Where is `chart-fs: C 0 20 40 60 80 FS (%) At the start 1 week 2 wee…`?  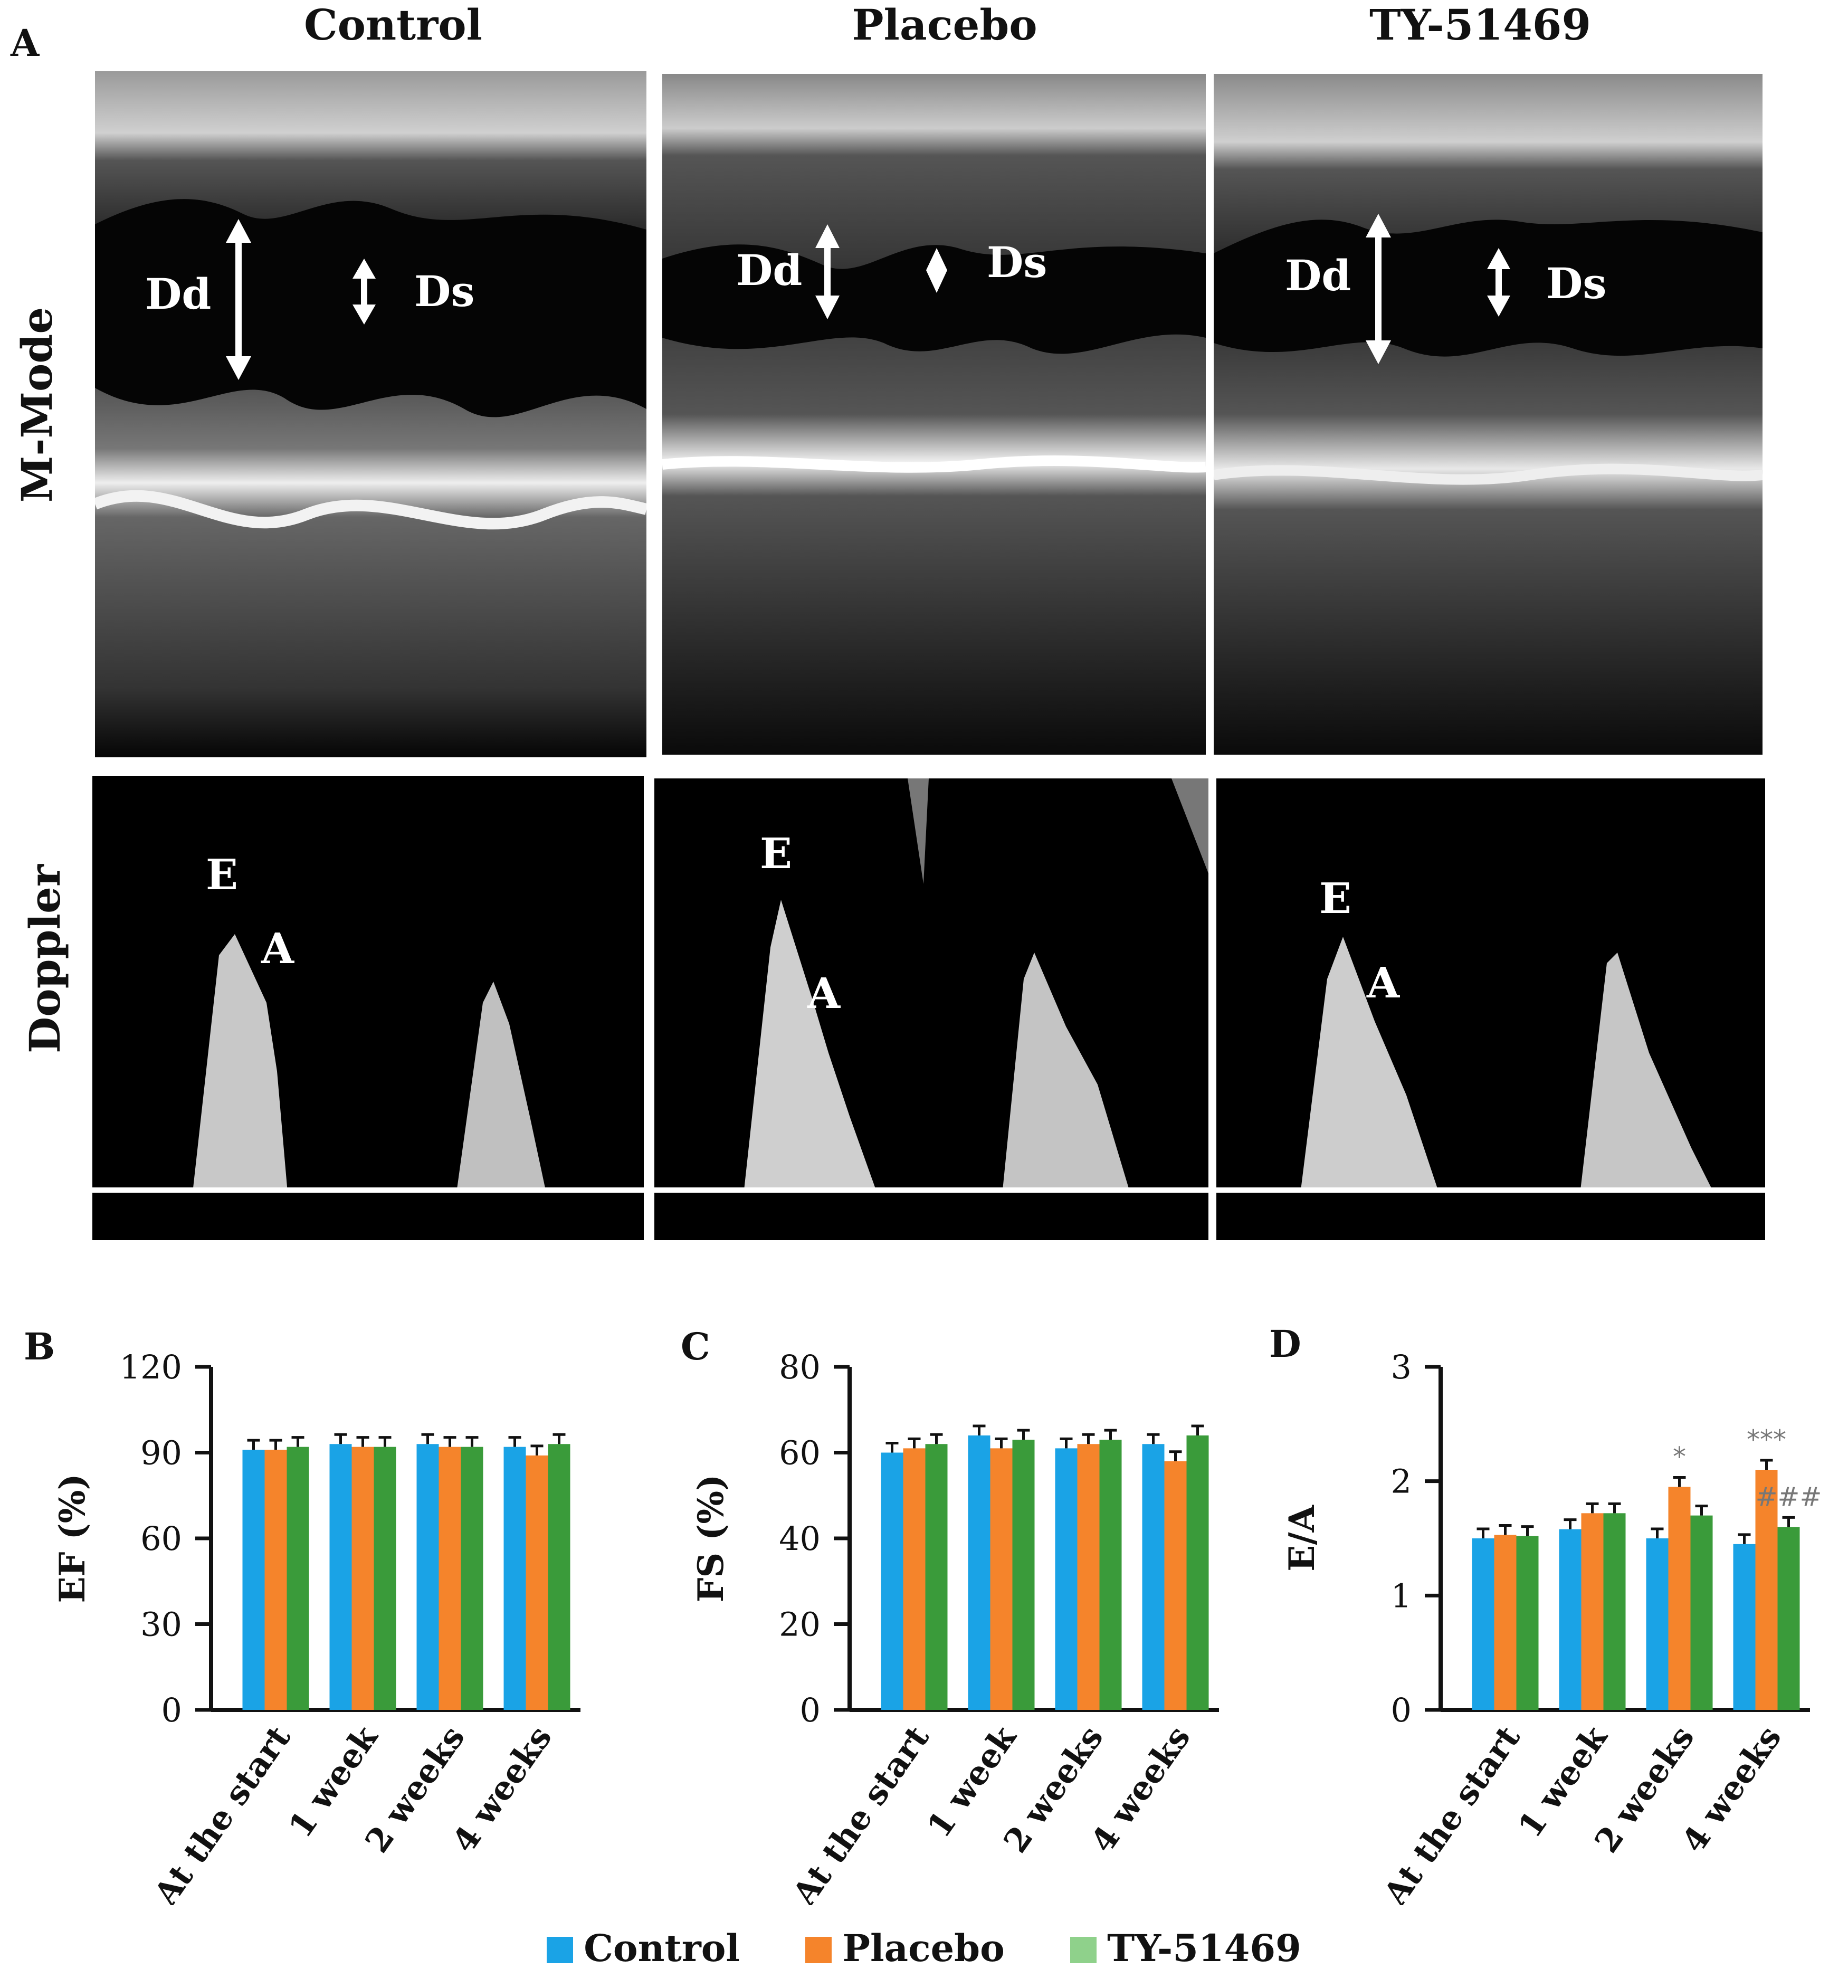
chart-fs: C 0 20 40 60 80 FS (%) At the start 1 week 2 wee… is located at coordinates (947, 1611).